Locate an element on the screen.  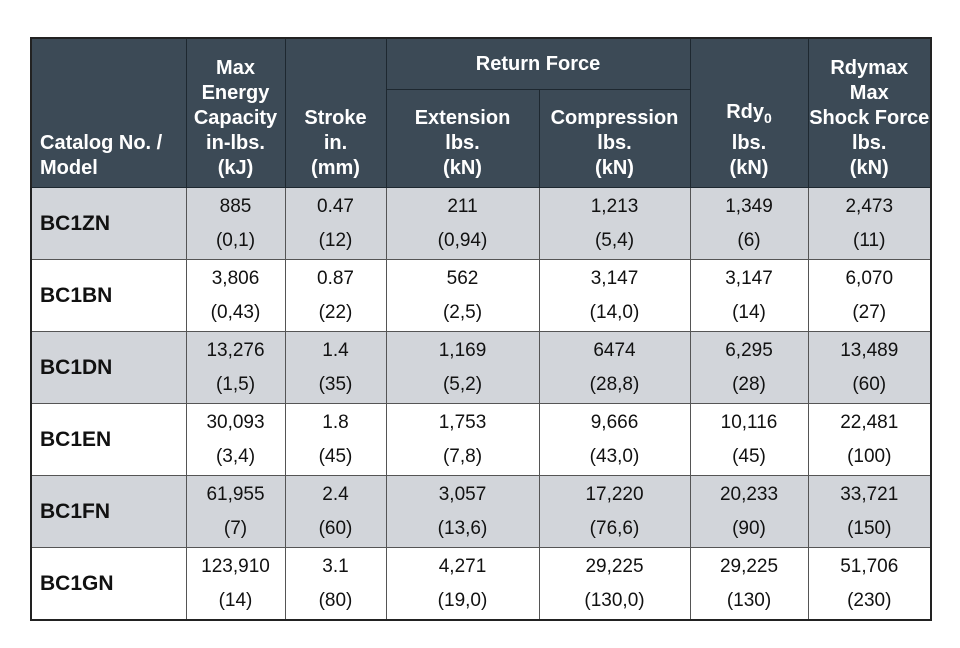
rdy0-cell: 20,233 (90) is located at coordinates (749, 511).